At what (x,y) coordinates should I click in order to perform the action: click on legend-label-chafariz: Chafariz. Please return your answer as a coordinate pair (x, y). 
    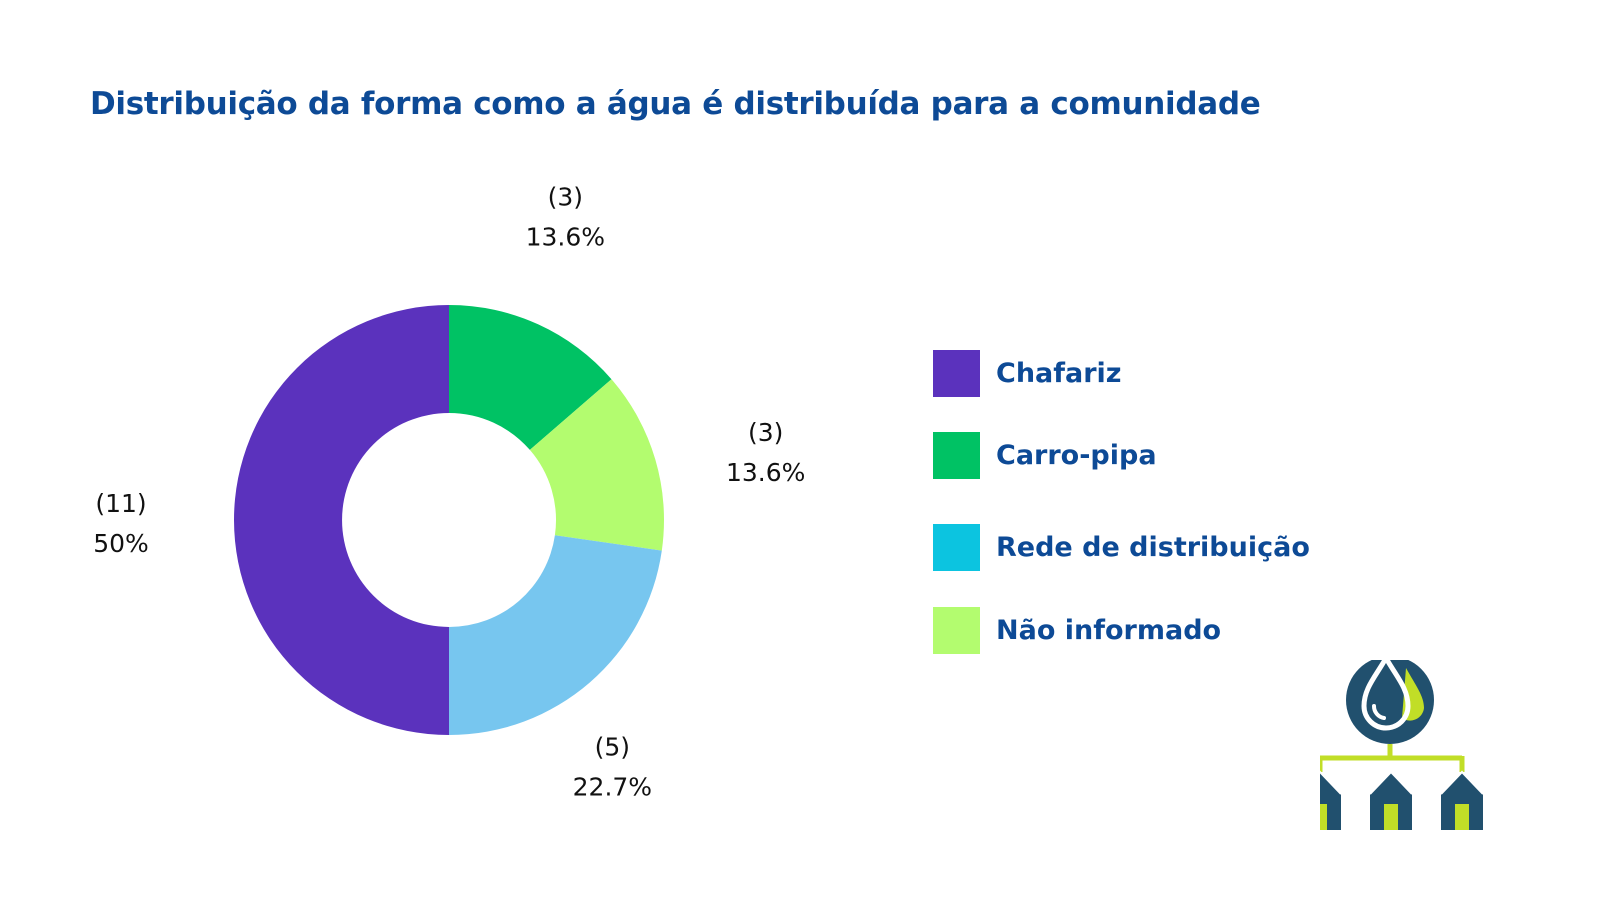
    Looking at the image, I should click on (1059, 373).